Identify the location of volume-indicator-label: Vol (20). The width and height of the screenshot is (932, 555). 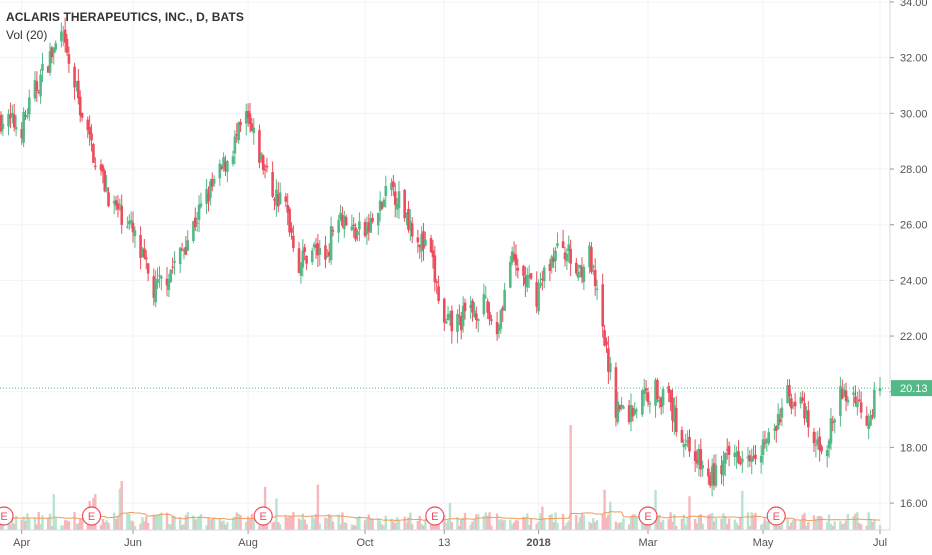
(27, 35).